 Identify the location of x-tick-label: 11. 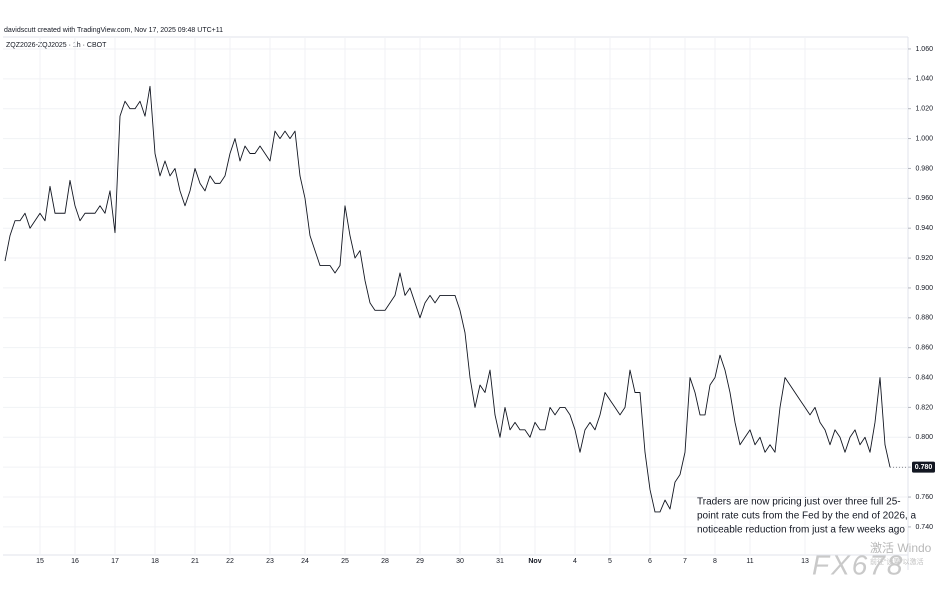
(749, 561).